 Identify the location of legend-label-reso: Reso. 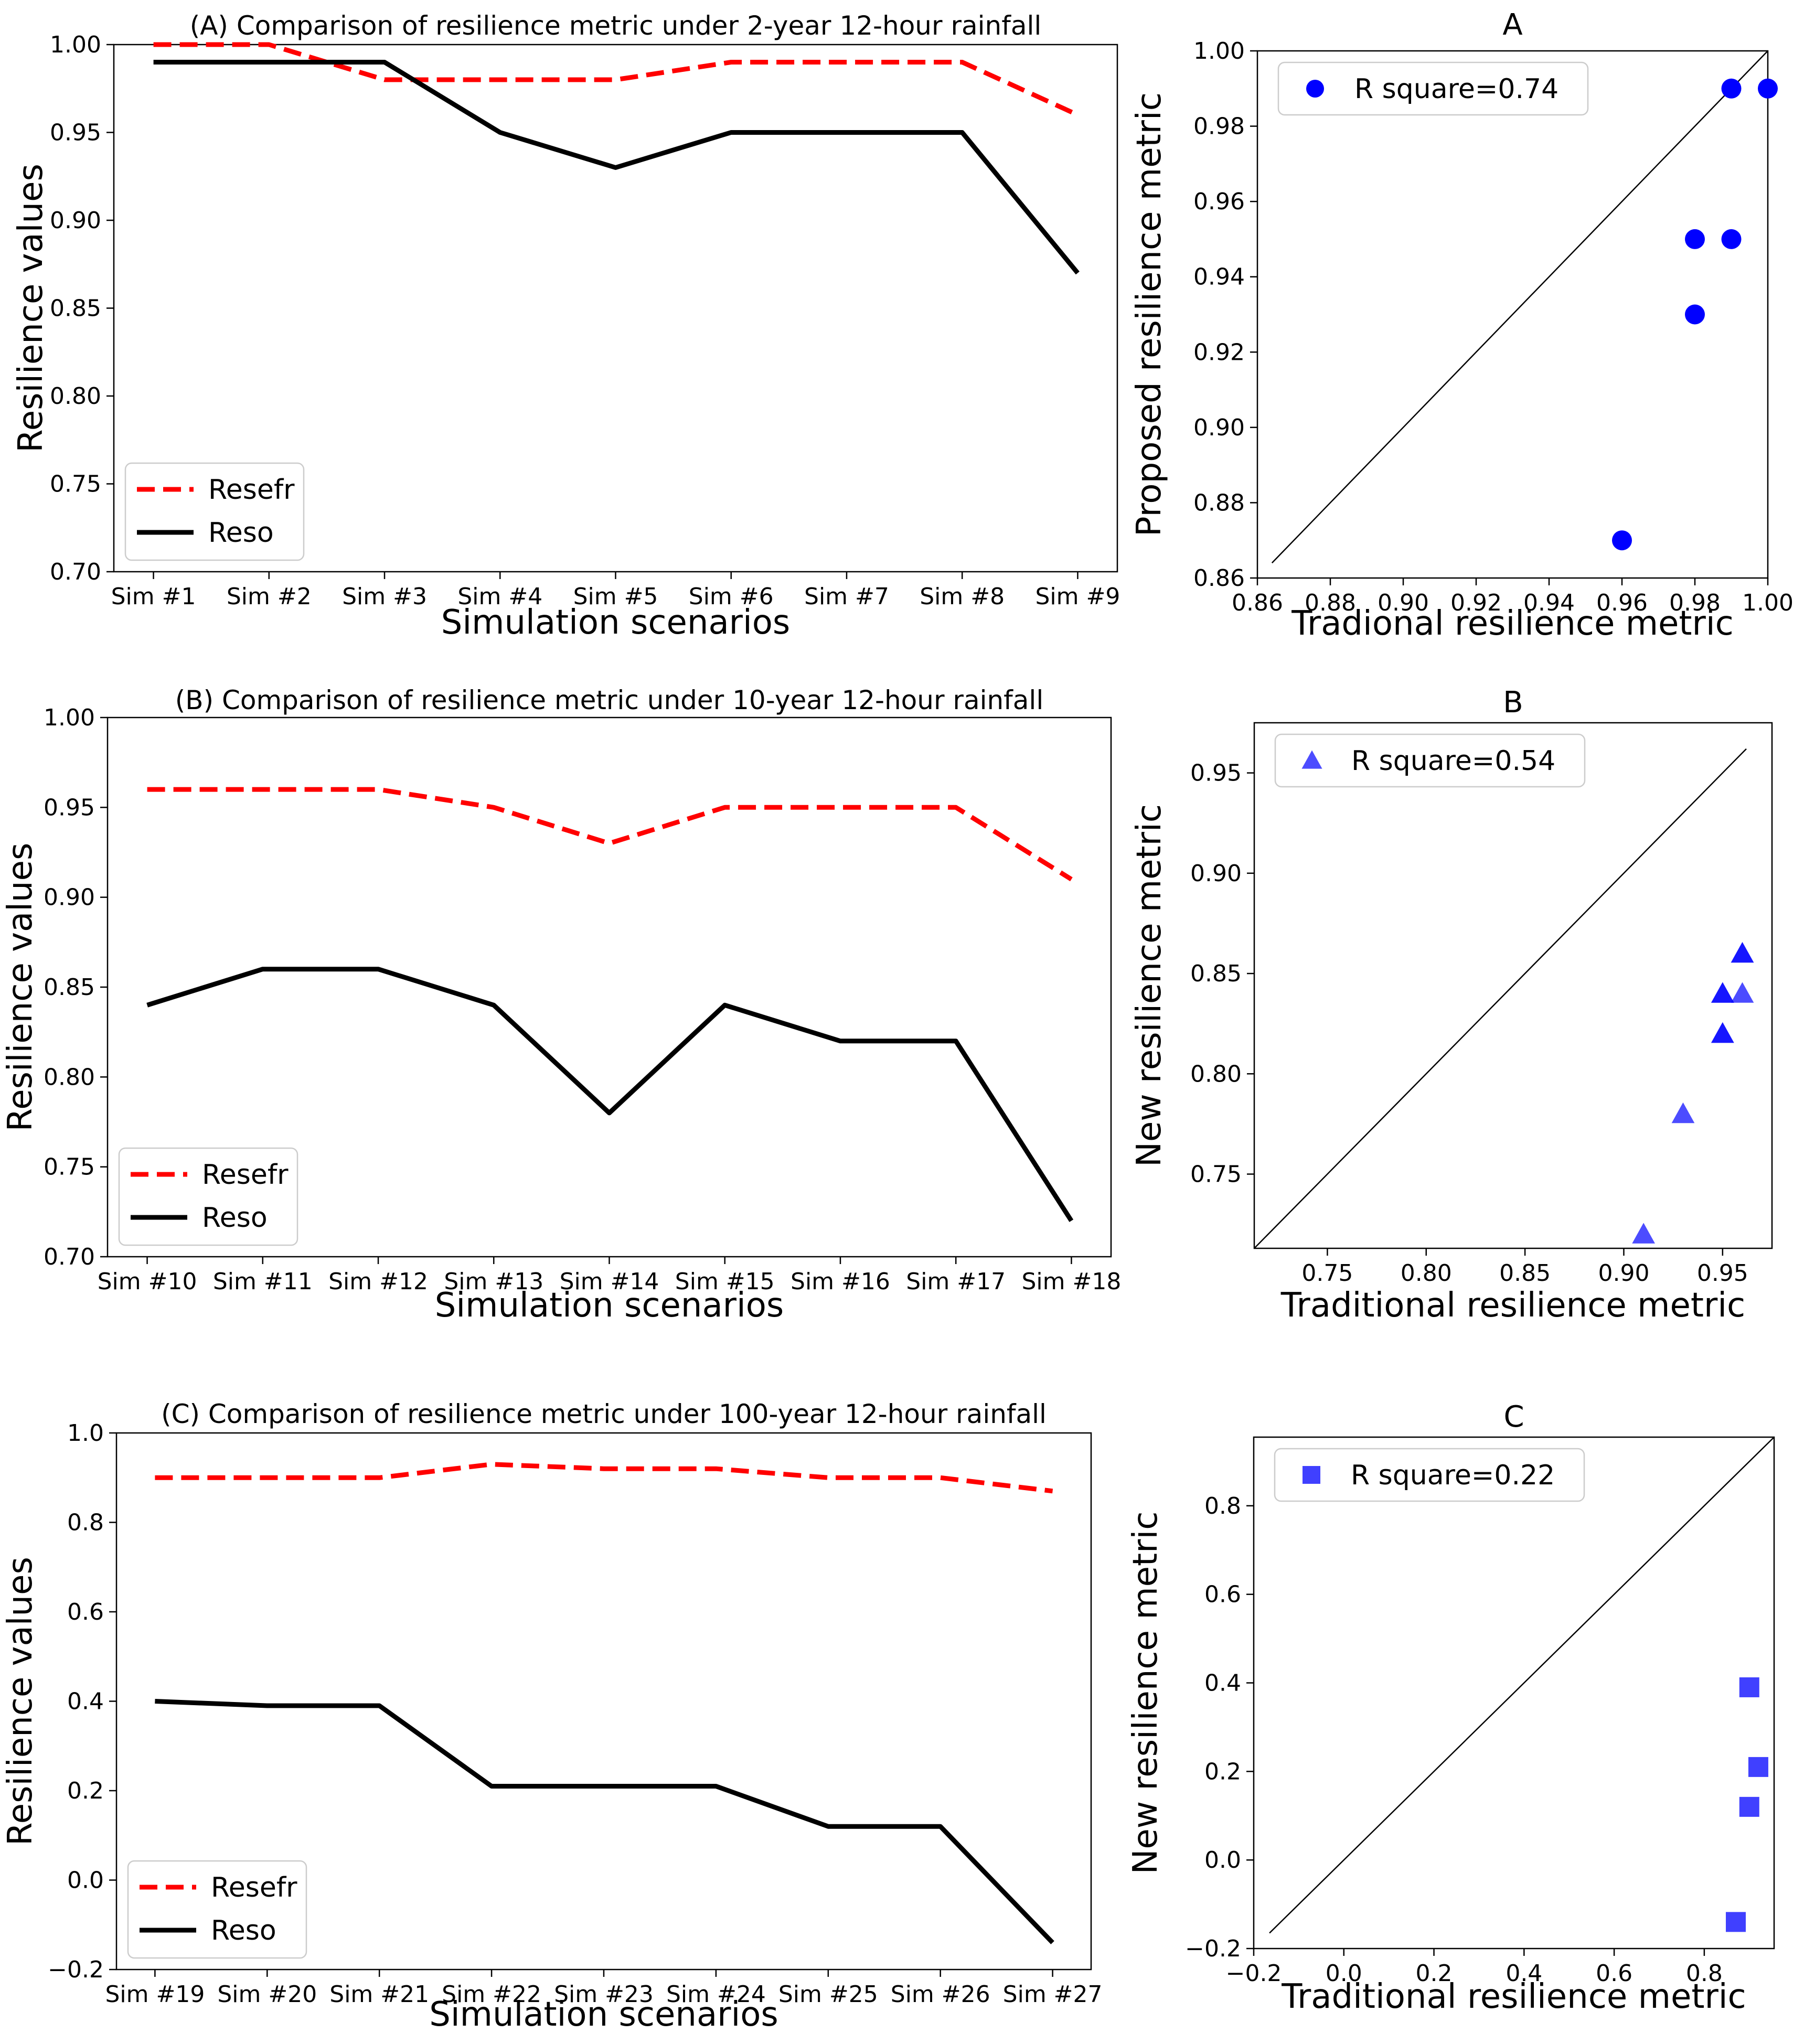
(241, 533).